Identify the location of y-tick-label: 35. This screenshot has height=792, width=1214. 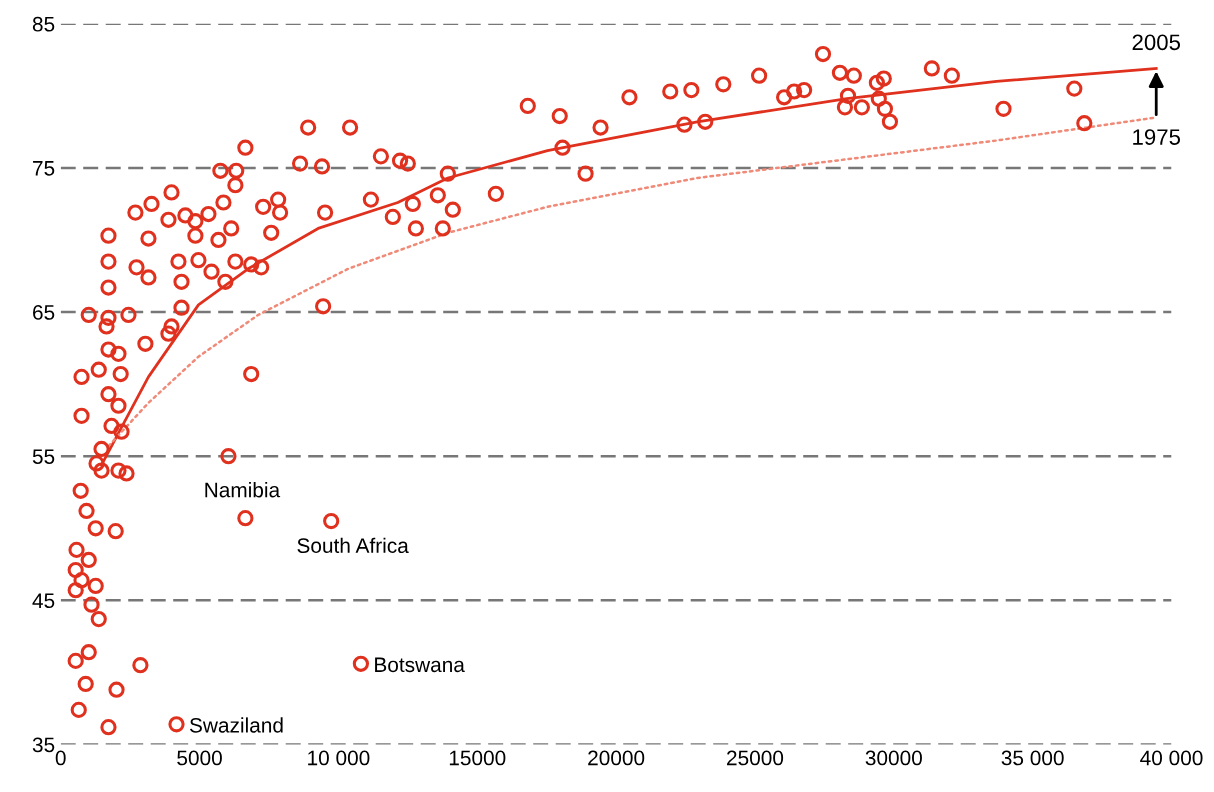
(43, 745).